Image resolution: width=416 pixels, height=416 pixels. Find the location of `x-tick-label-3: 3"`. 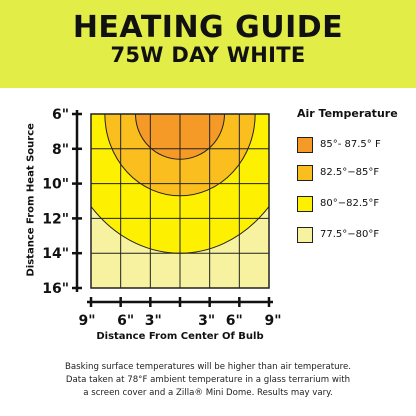

x-tick-label-3: 3" is located at coordinates (206, 321).